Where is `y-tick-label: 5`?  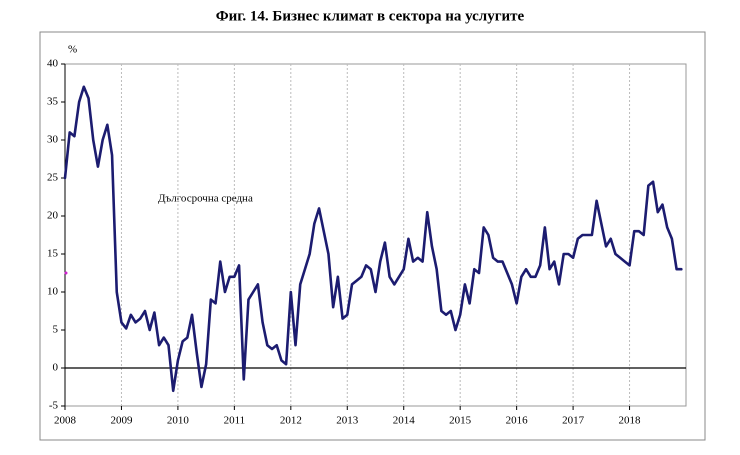 y-tick-label: 5 is located at coordinates (56, 330).